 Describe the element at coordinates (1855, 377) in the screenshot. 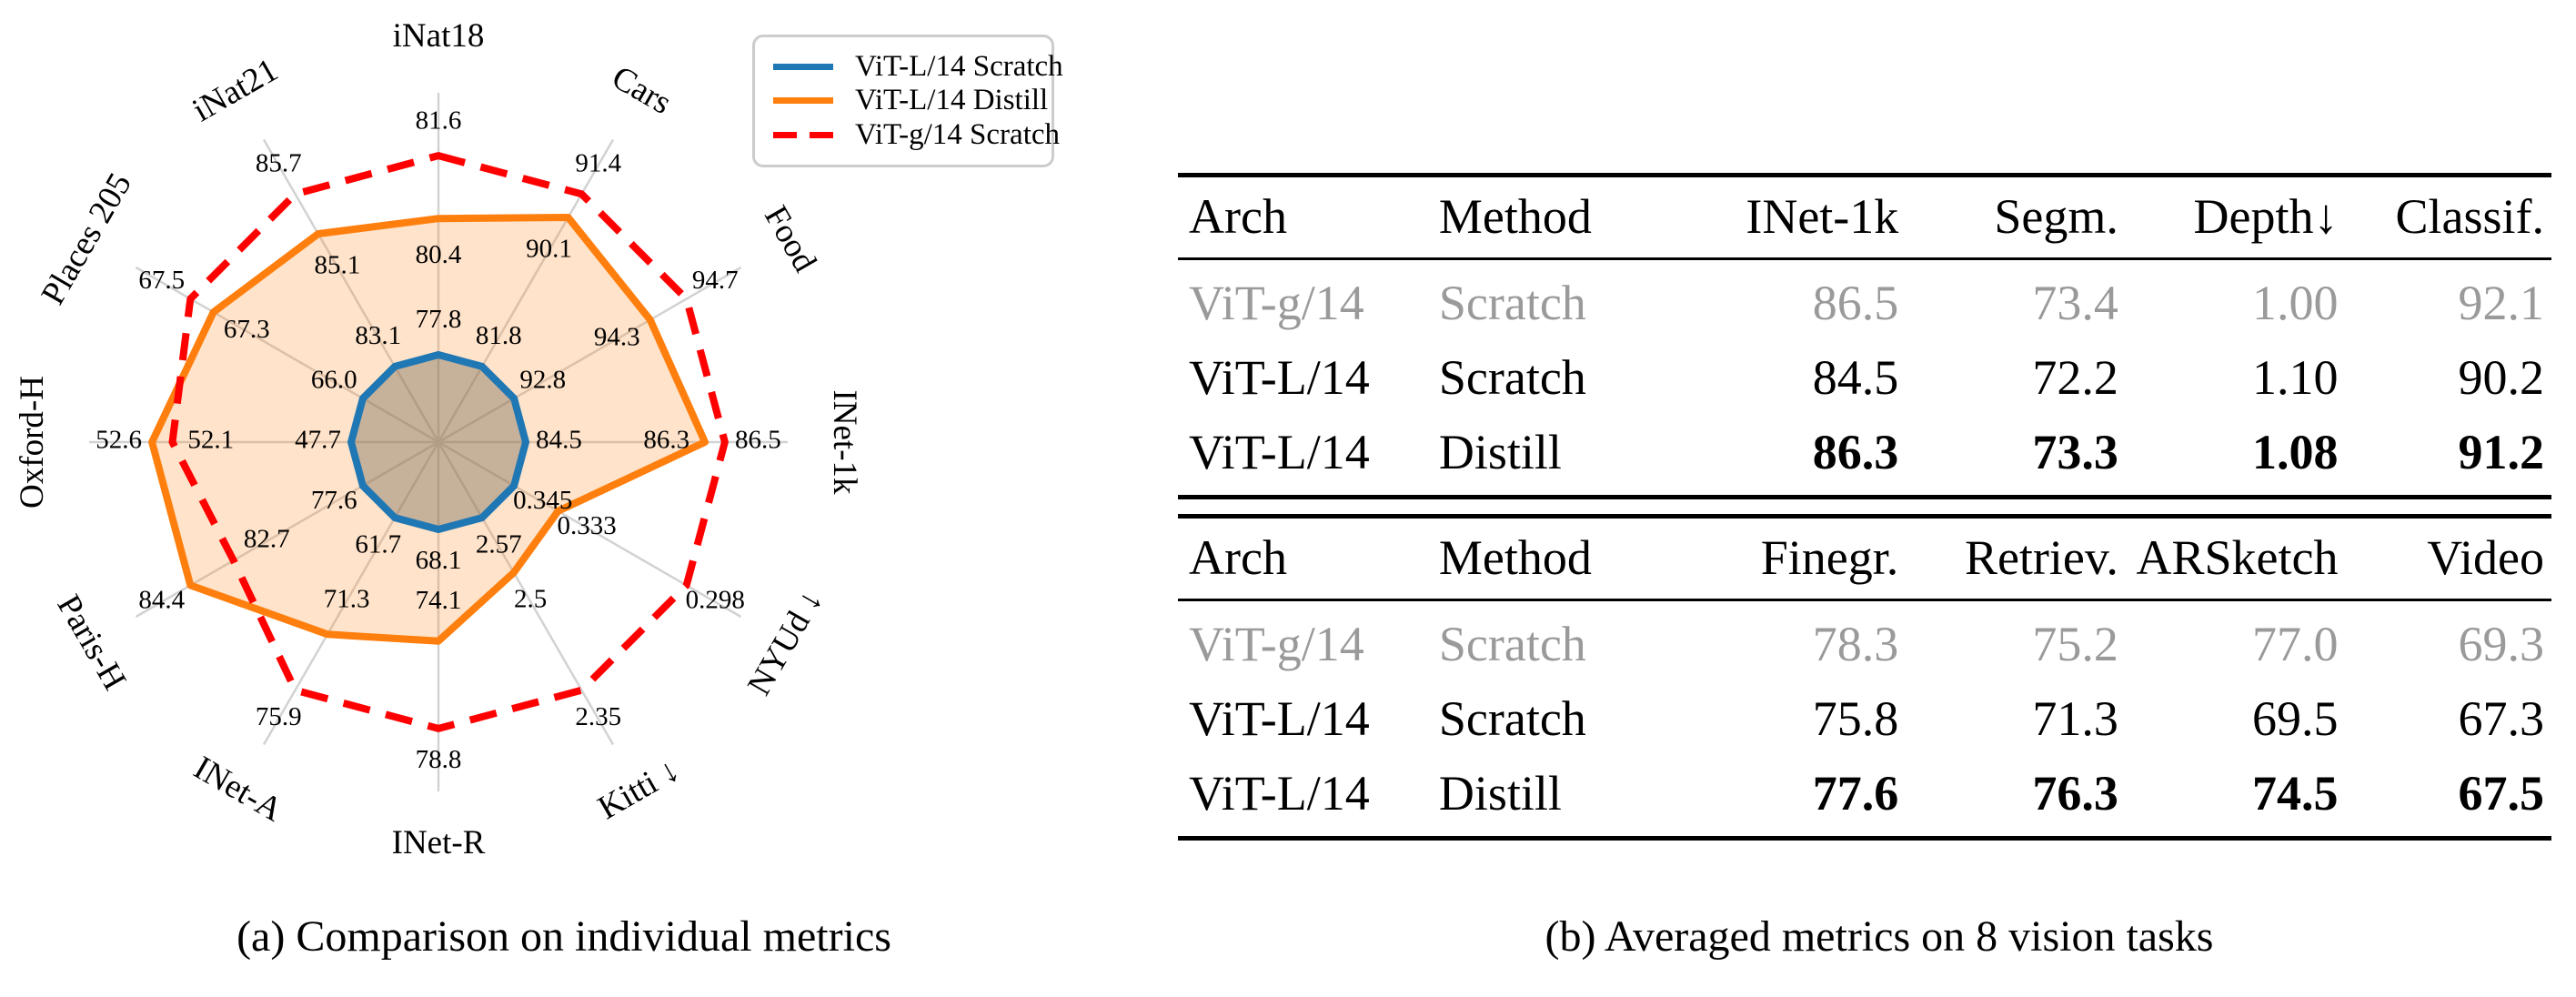

I see `table-cell: 84.5` at that location.